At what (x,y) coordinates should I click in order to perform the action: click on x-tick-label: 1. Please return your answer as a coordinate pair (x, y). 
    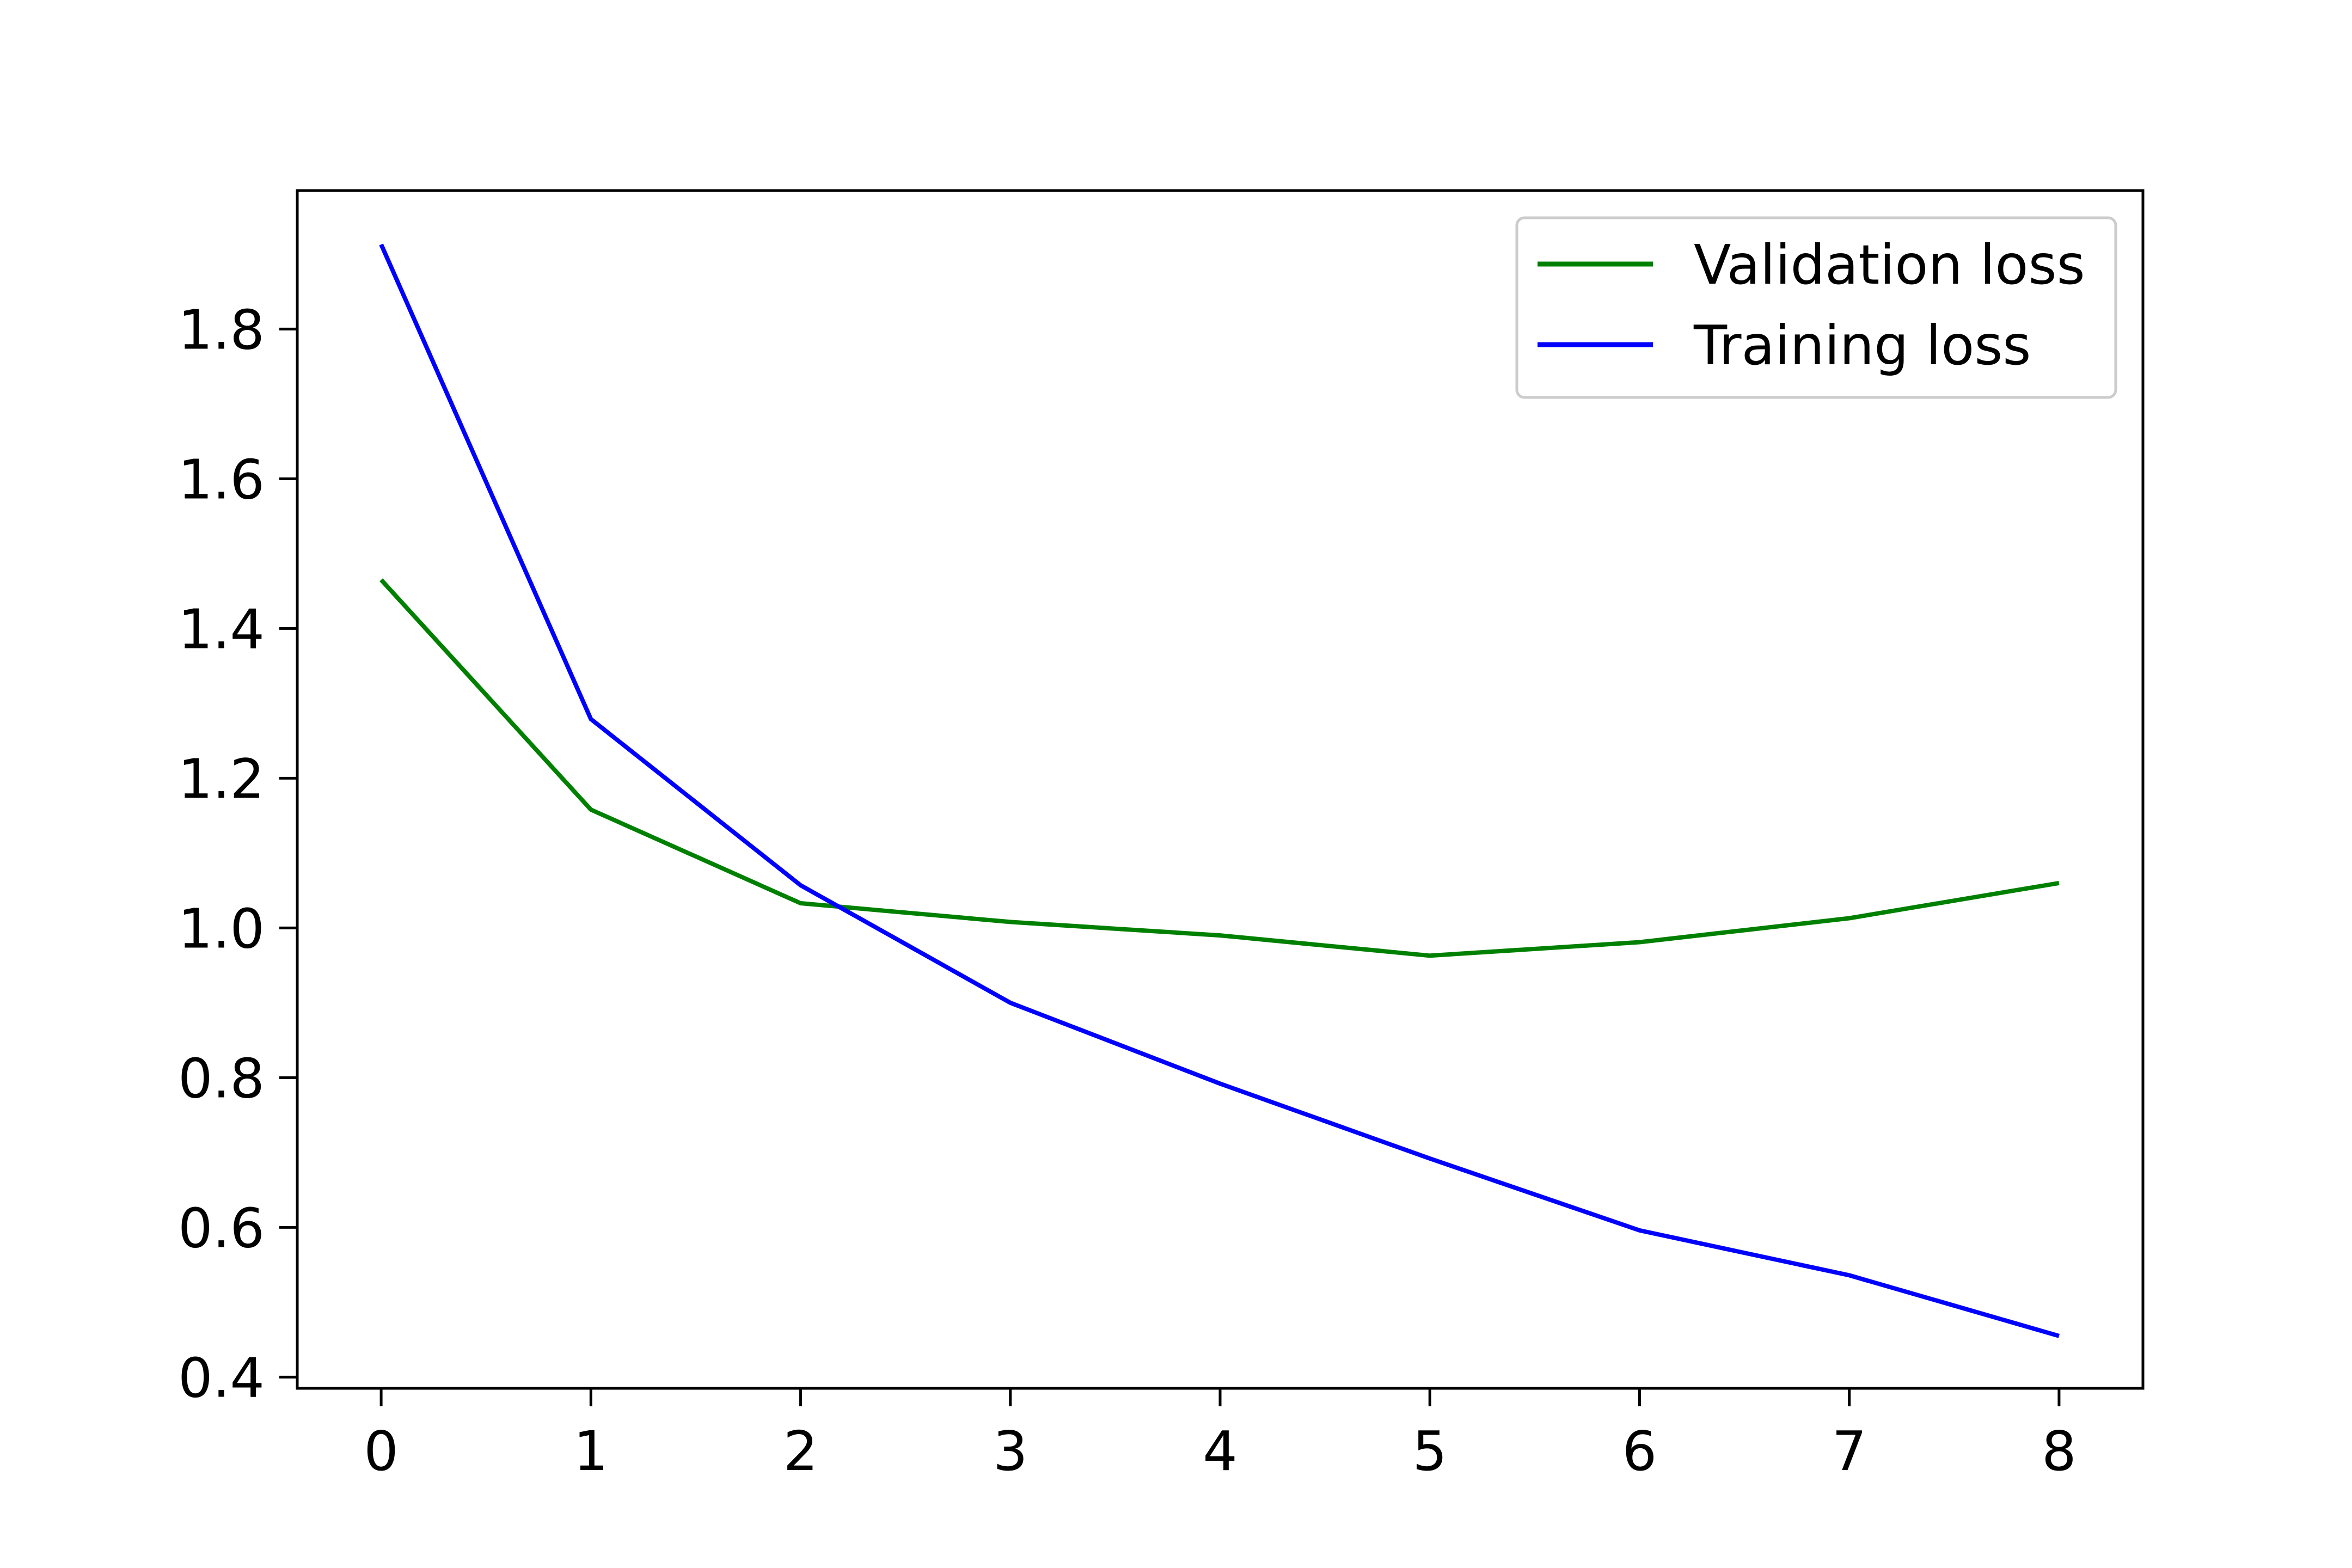
    Looking at the image, I should click on (591, 1451).